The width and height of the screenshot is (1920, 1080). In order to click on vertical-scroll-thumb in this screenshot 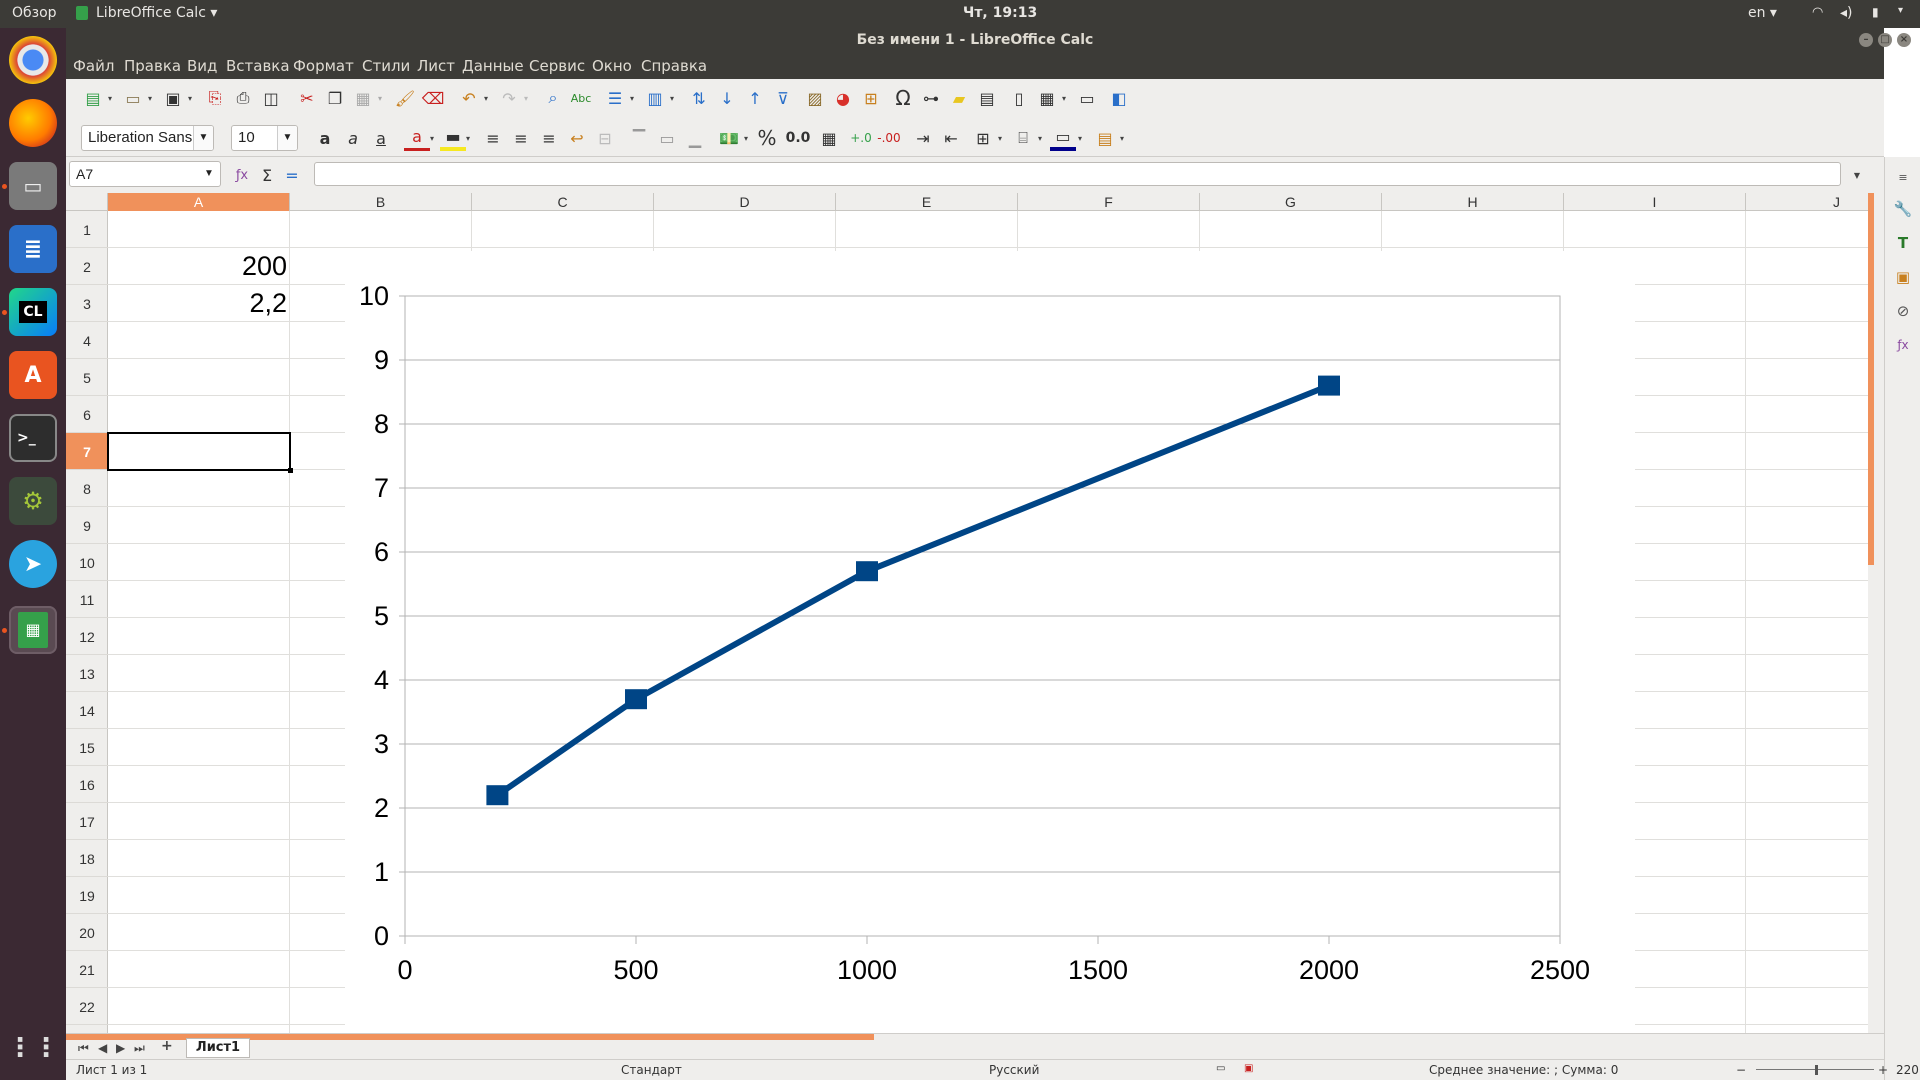, I will do `click(1871, 379)`.